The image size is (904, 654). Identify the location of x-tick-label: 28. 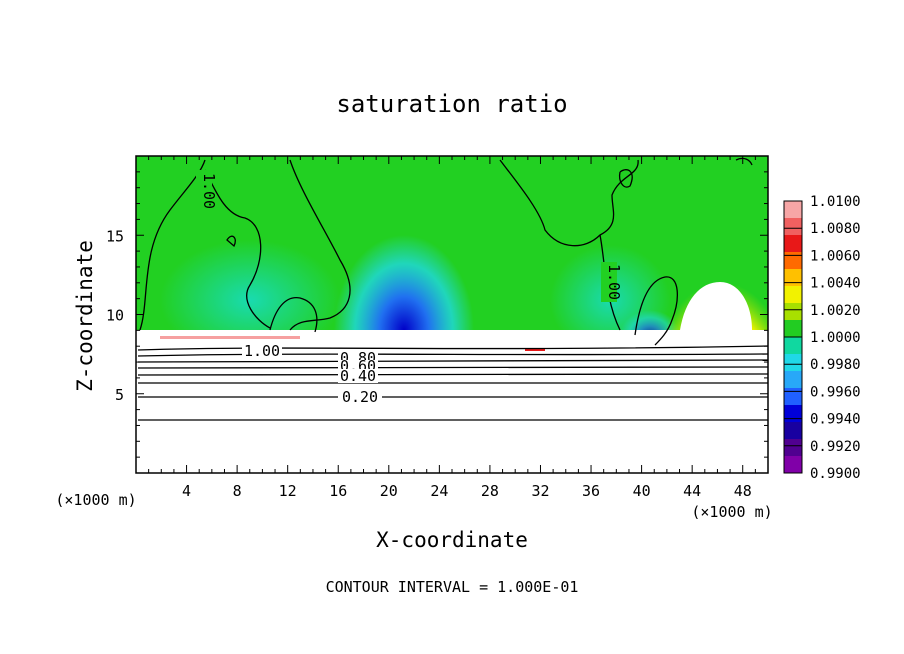
(490, 491).